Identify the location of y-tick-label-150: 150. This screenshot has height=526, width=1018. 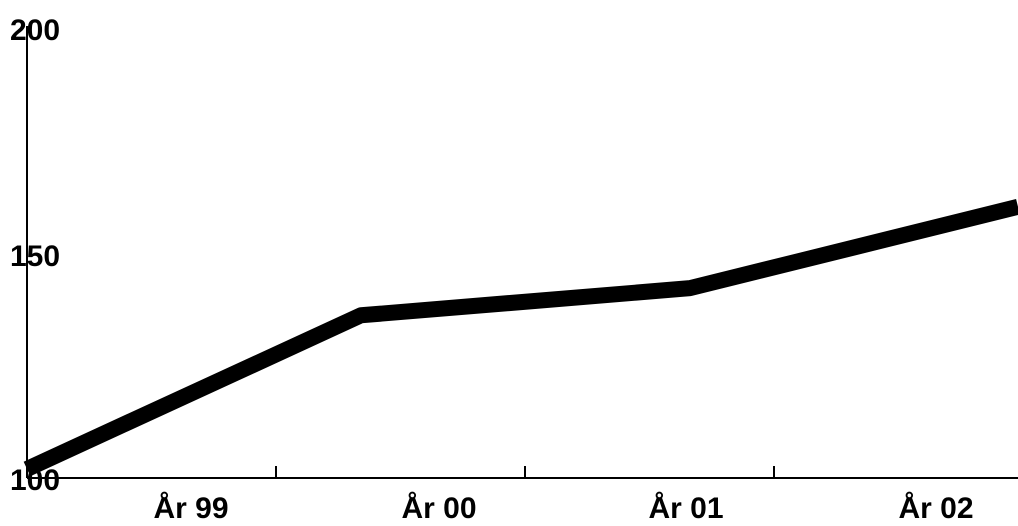
(35, 256).